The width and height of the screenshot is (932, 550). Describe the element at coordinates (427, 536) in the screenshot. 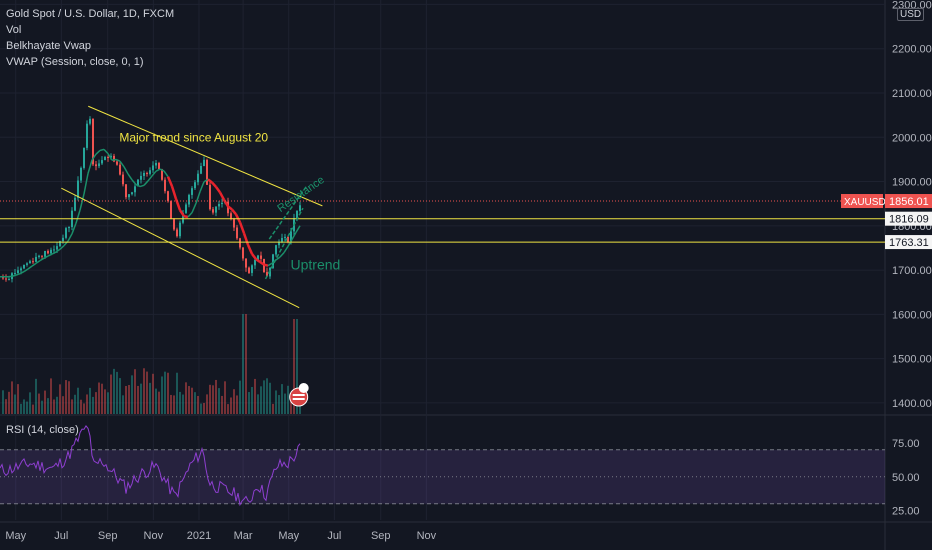

I see `time-tick-label: Nov` at that location.